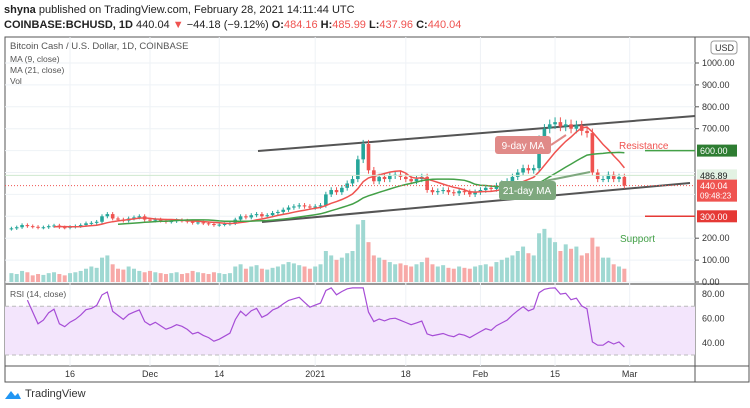 The height and width of the screenshot is (408, 750). What do you see at coordinates (718, 63) in the screenshot?
I see `price-tick-label: 1000.00` at bounding box center [718, 63].